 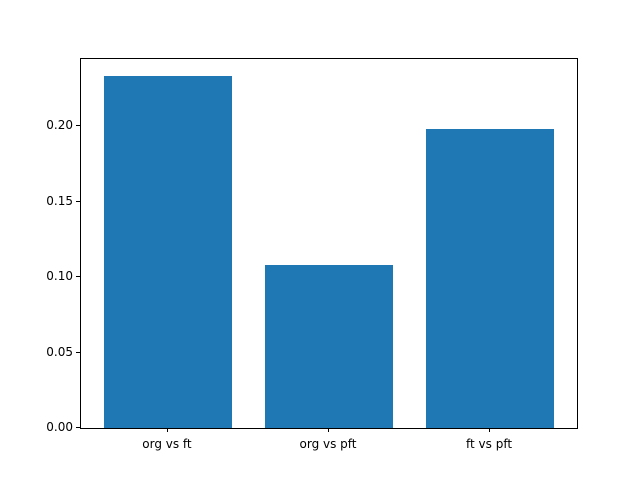 What do you see at coordinates (59, 276) in the screenshot?
I see `y-tick-label: 0.10` at bounding box center [59, 276].